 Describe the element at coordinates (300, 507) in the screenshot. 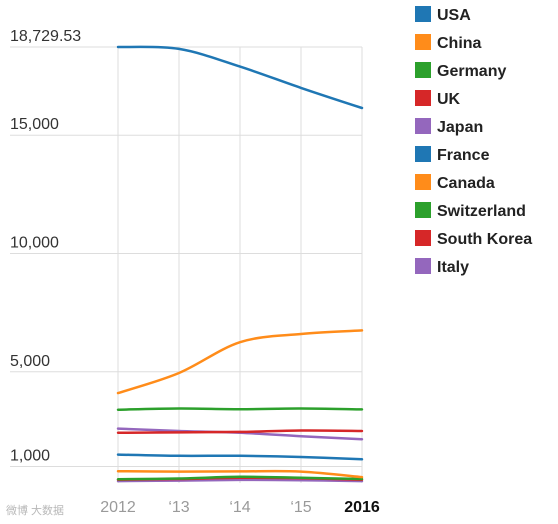

I see `x-tick-label: ‘15` at that location.